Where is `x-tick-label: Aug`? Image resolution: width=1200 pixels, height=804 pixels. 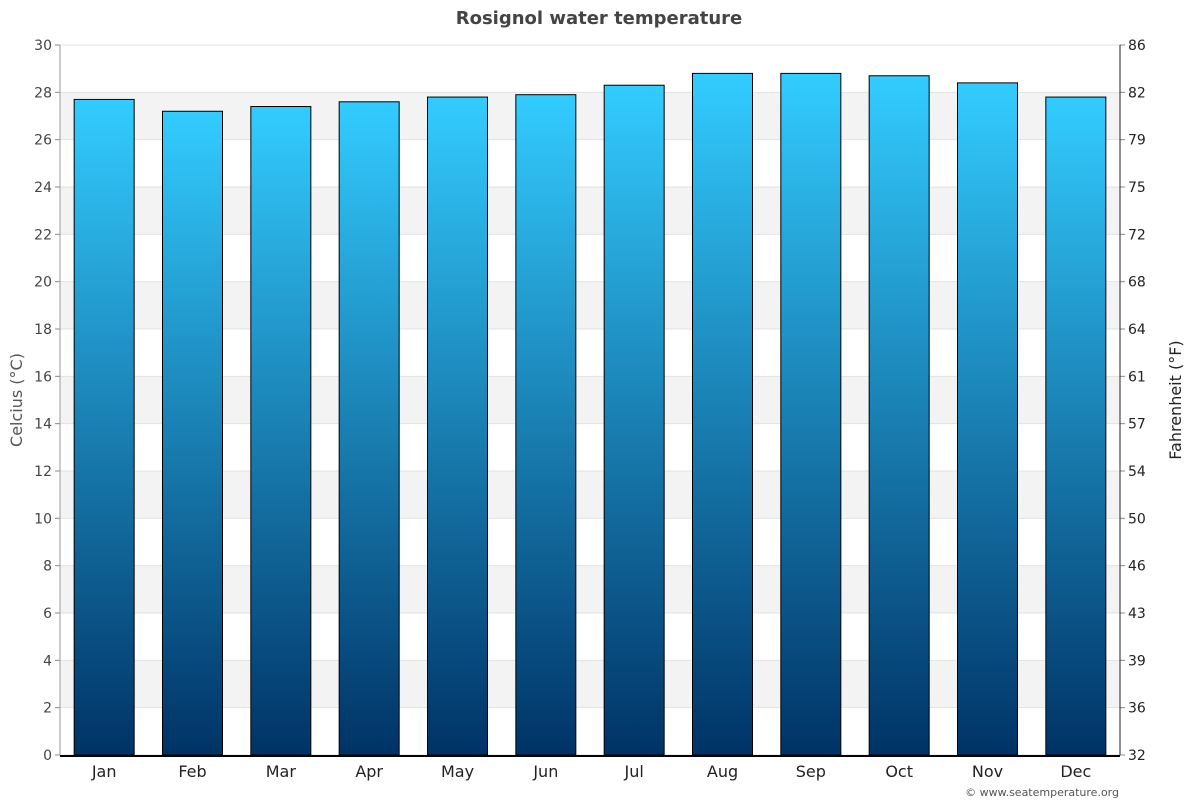 x-tick-label: Aug is located at coordinates (722, 771).